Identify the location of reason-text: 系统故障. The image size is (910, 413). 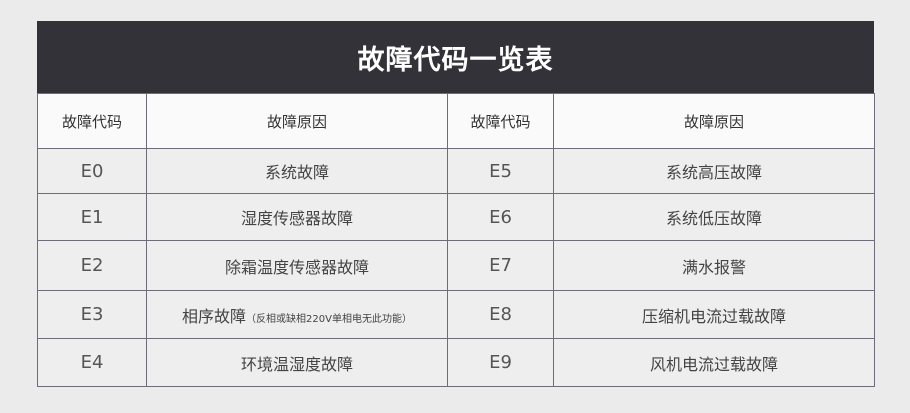
(296, 172).